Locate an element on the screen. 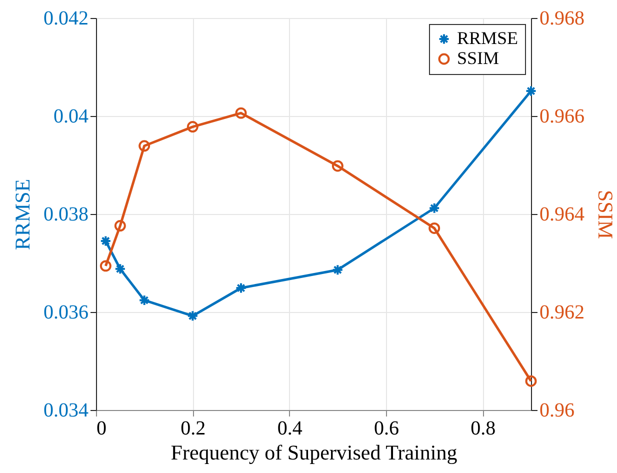 This screenshot has width=617, height=473. y2-tick-label: 0.962 is located at coordinates (562, 313).